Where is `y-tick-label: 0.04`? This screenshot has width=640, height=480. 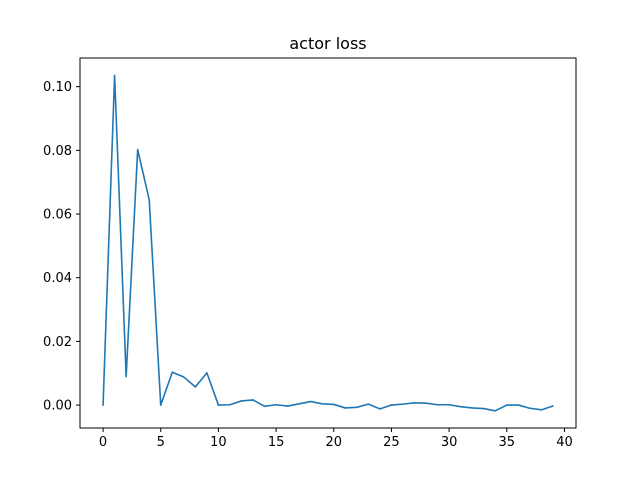 y-tick-label: 0.04 is located at coordinates (57, 278).